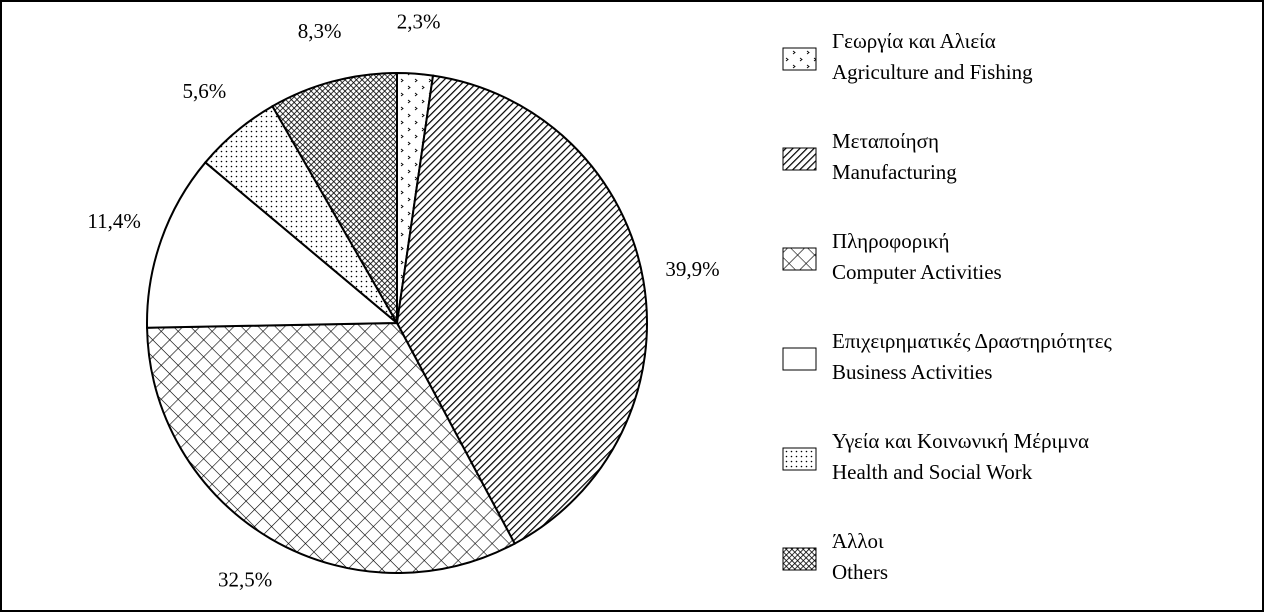 The width and height of the screenshot is (1264, 612). What do you see at coordinates (860, 572) in the screenshot?
I see `legend-label: Others` at bounding box center [860, 572].